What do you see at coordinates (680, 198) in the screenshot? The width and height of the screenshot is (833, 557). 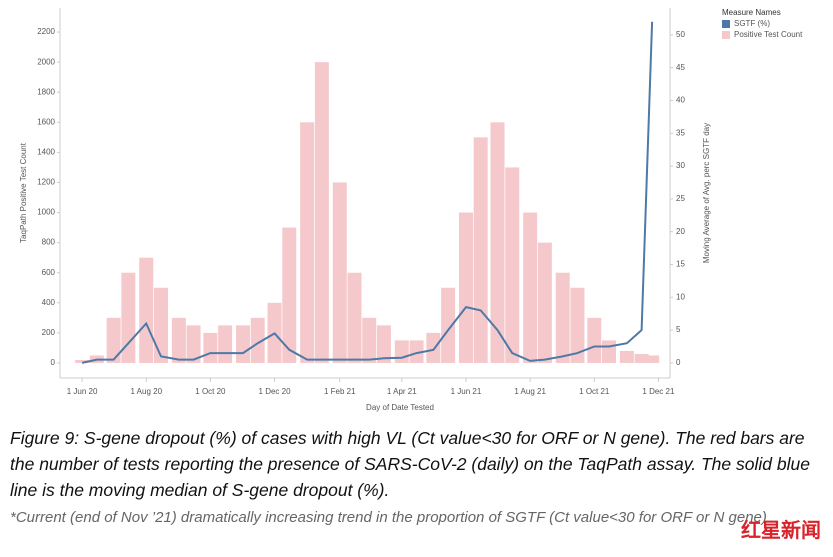 I see `y2-tick-label: 25` at bounding box center [680, 198].